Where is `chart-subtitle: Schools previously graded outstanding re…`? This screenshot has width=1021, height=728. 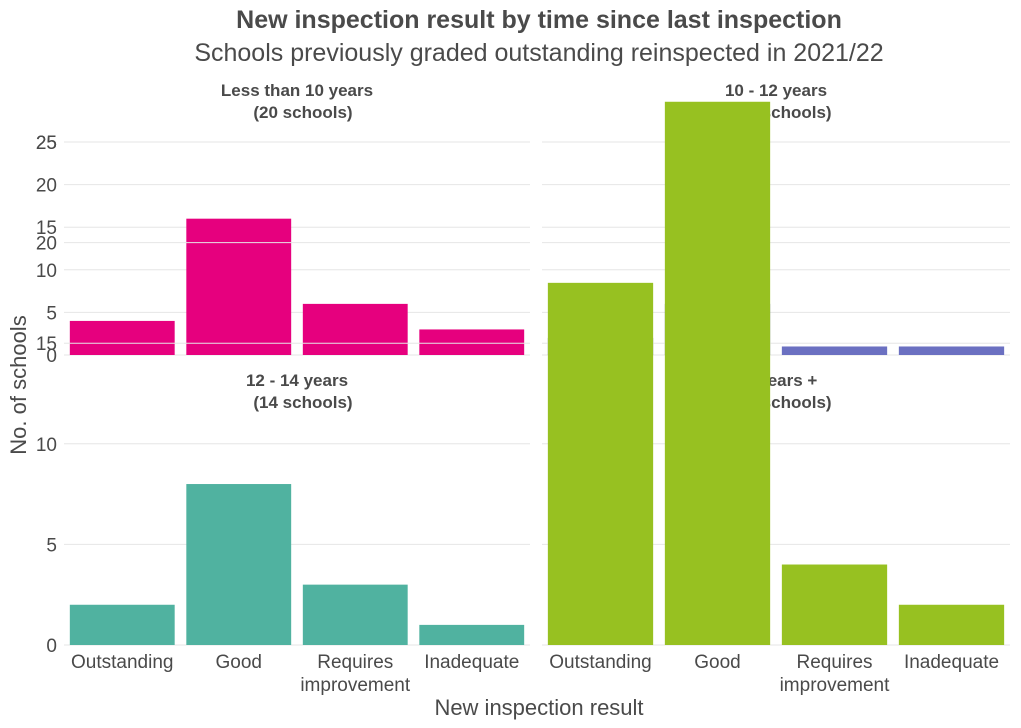 chart-subtitle: Schools previously graded outstanding re… is located at coordinates (538, 53).